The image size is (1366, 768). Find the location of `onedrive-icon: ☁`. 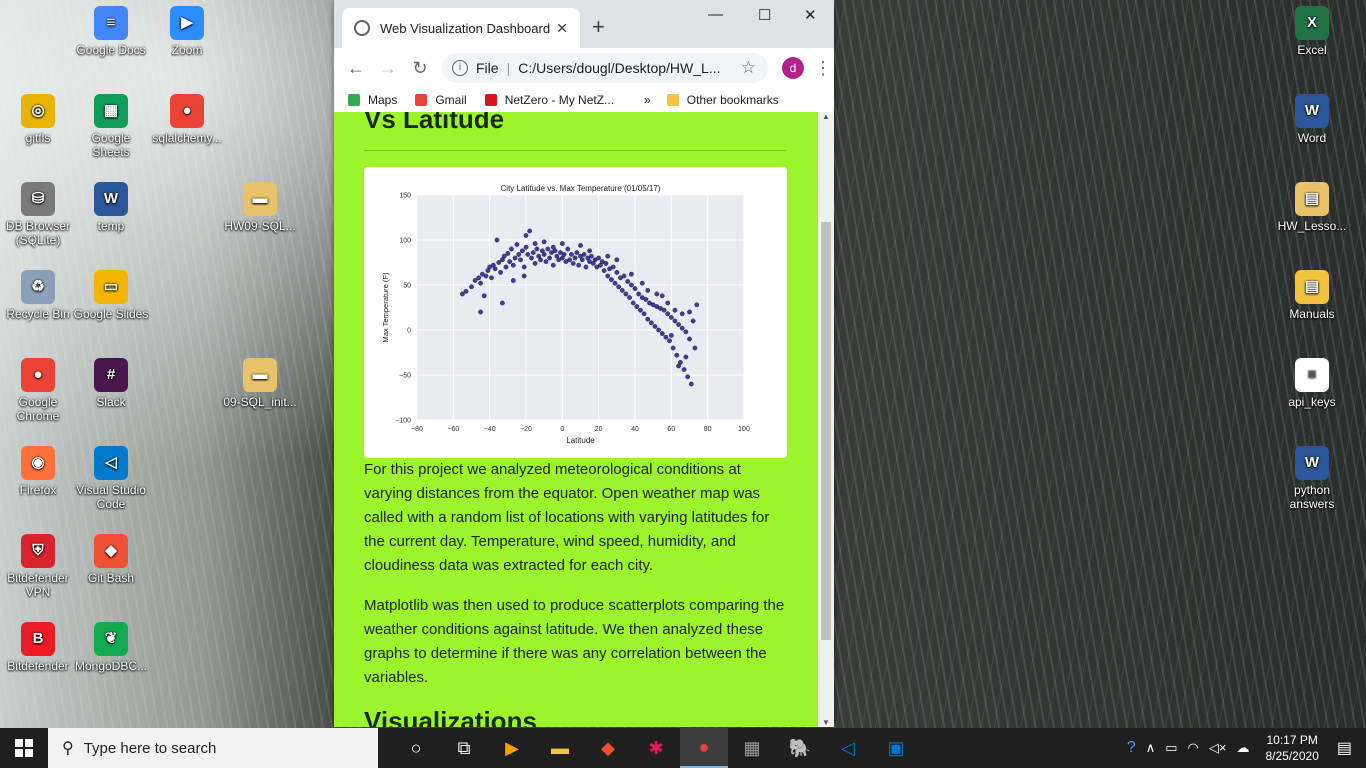

onedrive-icon: ☁ is located at coordinates (1243, 747).